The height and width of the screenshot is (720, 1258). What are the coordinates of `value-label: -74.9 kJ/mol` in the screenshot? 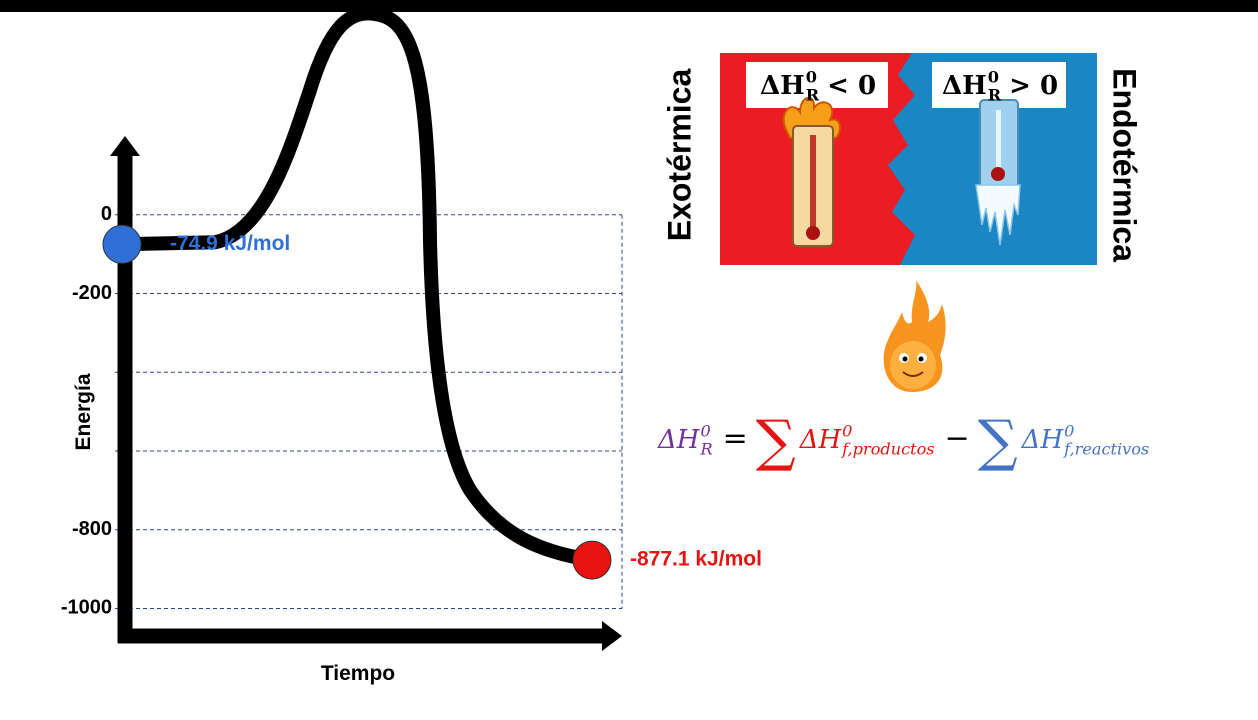 It's located at (230, 243).